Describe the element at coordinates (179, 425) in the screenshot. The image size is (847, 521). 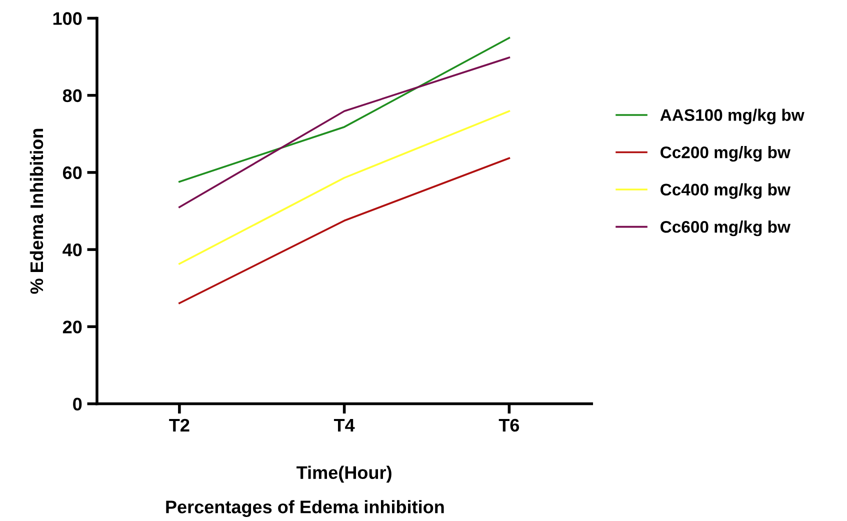
I see `x-tick-label: T2` at that location.